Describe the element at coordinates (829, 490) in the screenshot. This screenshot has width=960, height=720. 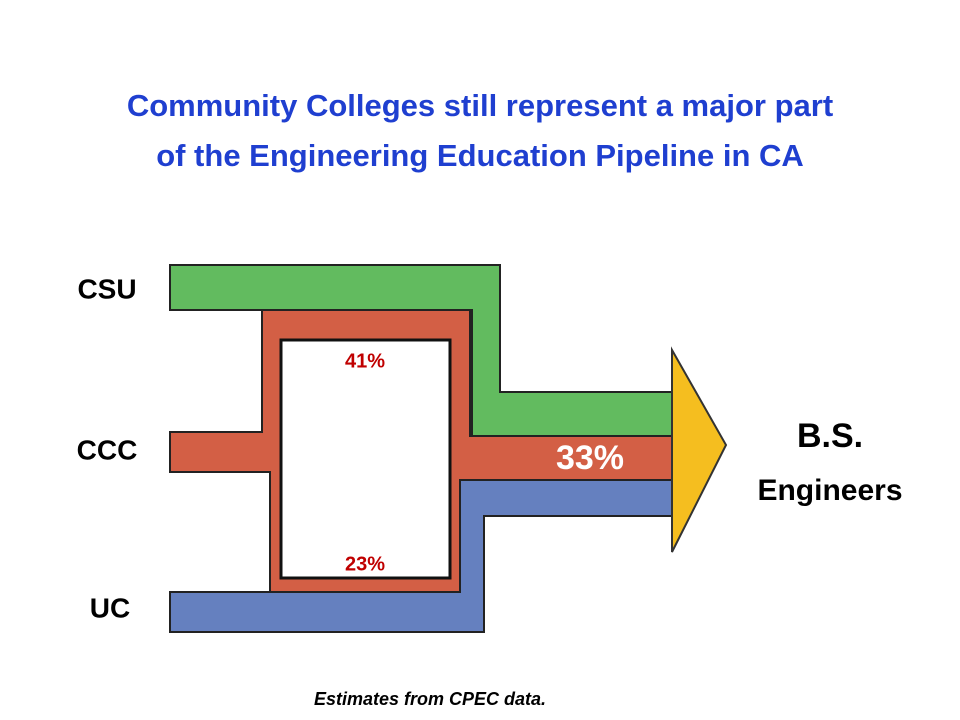
I see `output-sublabel: Engineers` at that location.